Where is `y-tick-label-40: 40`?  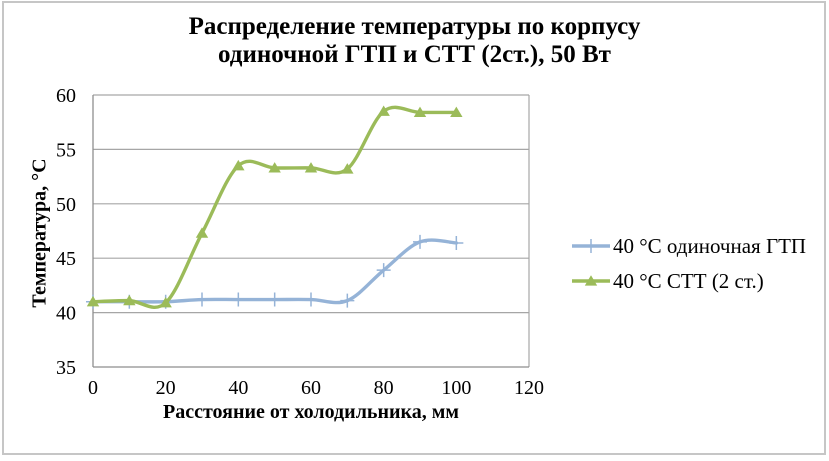
y-tick-label-40: 40 is located at coordinates (66, 314).